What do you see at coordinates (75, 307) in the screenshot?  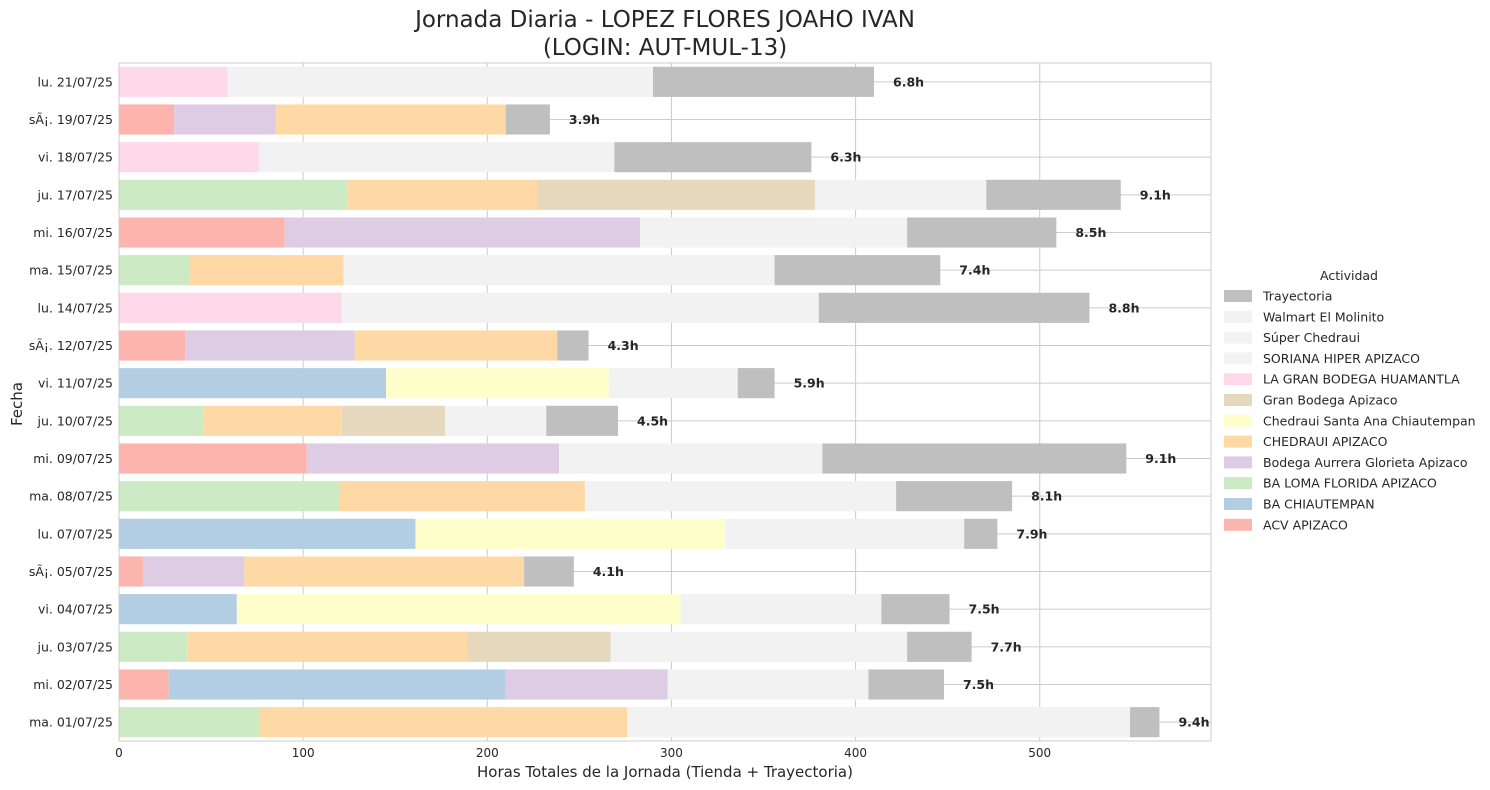 I see `y-tick-label: lu. 14/07/25` at bounding box center [75, 307].